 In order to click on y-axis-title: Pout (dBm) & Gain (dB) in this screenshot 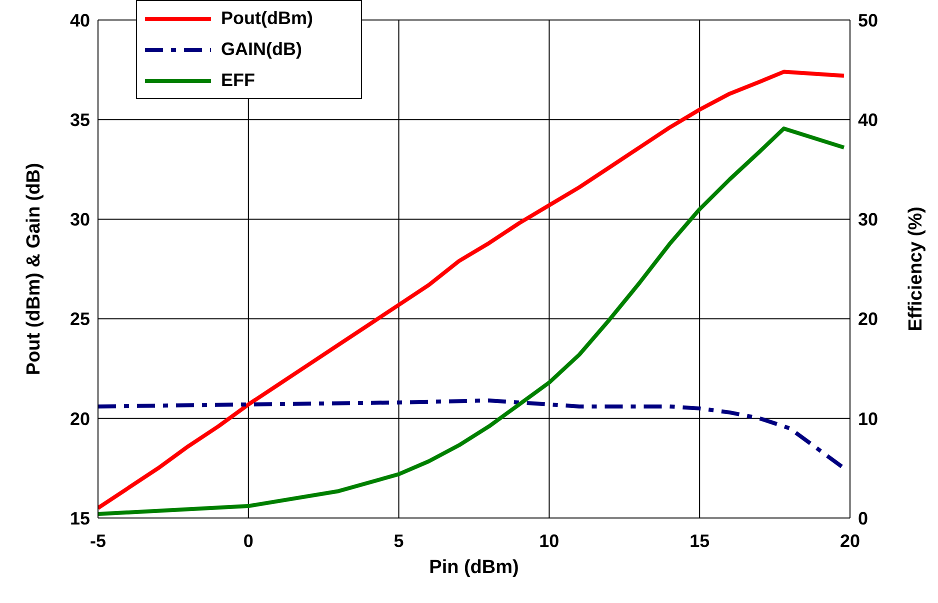, I will do `click(34, 269)`.